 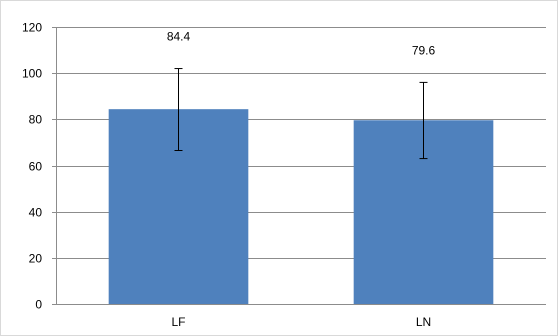 What do you see at coordinates (32, 28) in the screenshot?
I see `y-tick-label: 120` at bounding box center [32, 28].